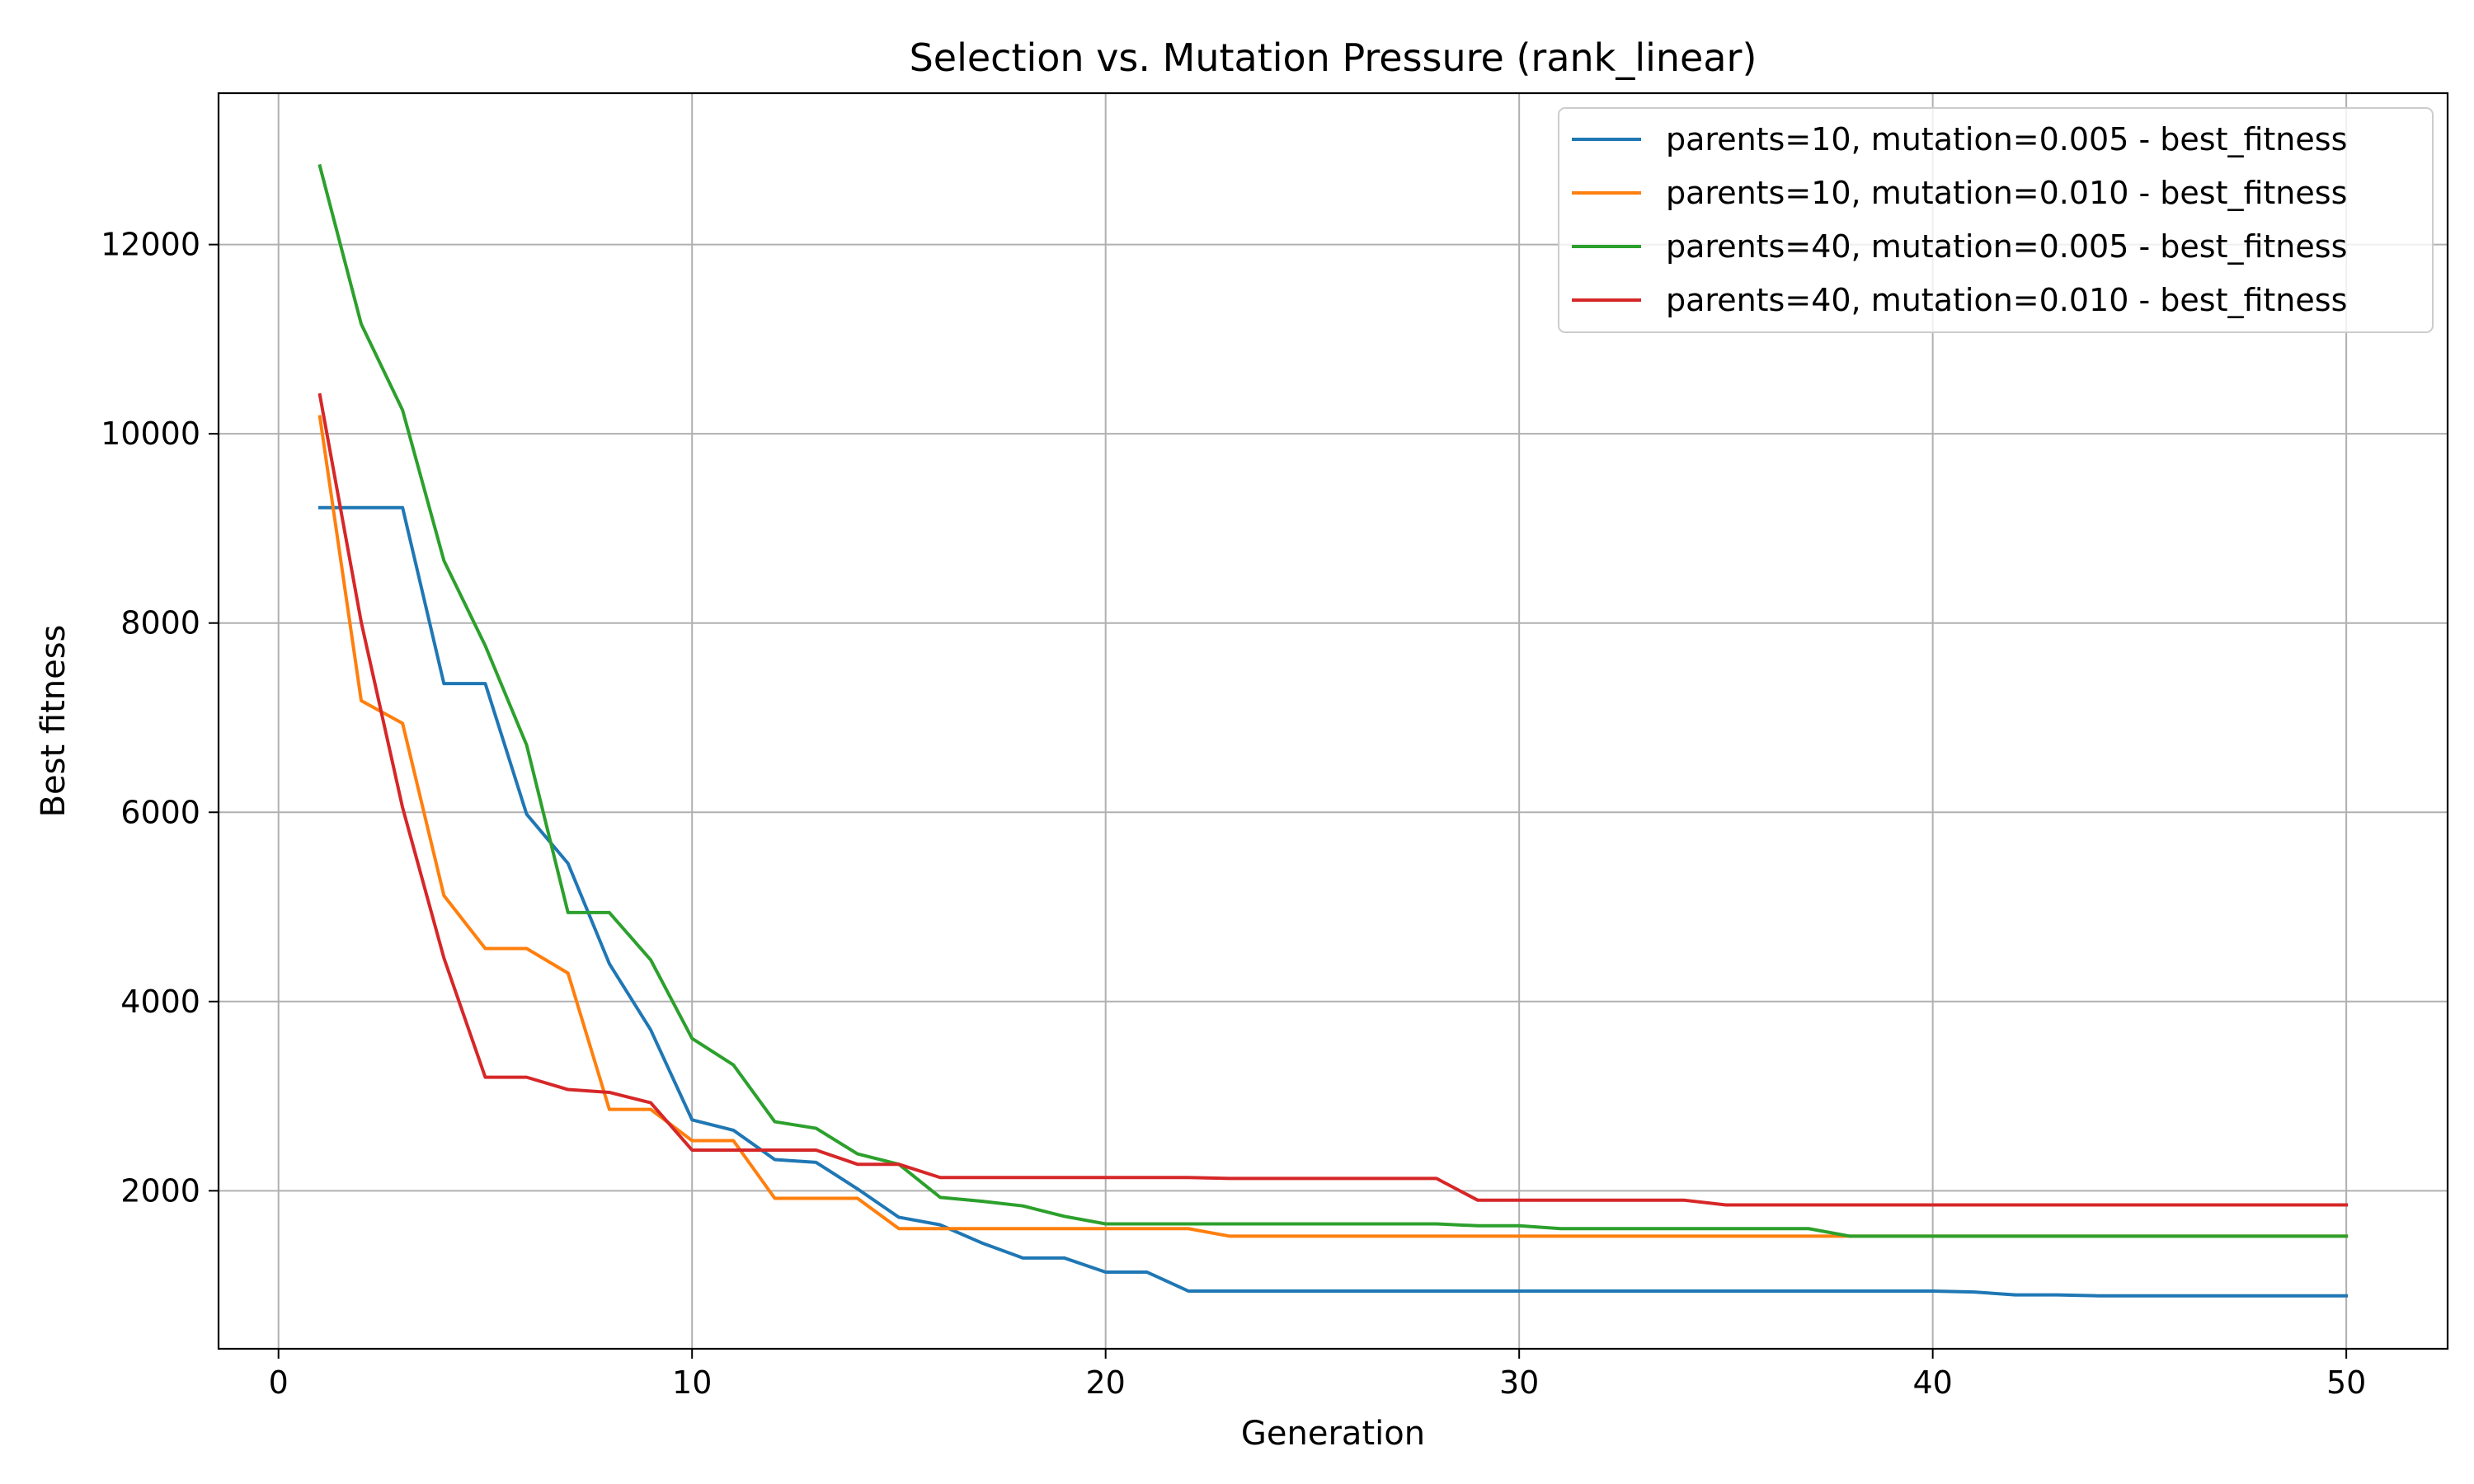 The height and width of the screenshot is (1484, 2474). Describe the element at coordinates (150, 245) in the screenshot. I see `y-tick-label: 12000` at that location.